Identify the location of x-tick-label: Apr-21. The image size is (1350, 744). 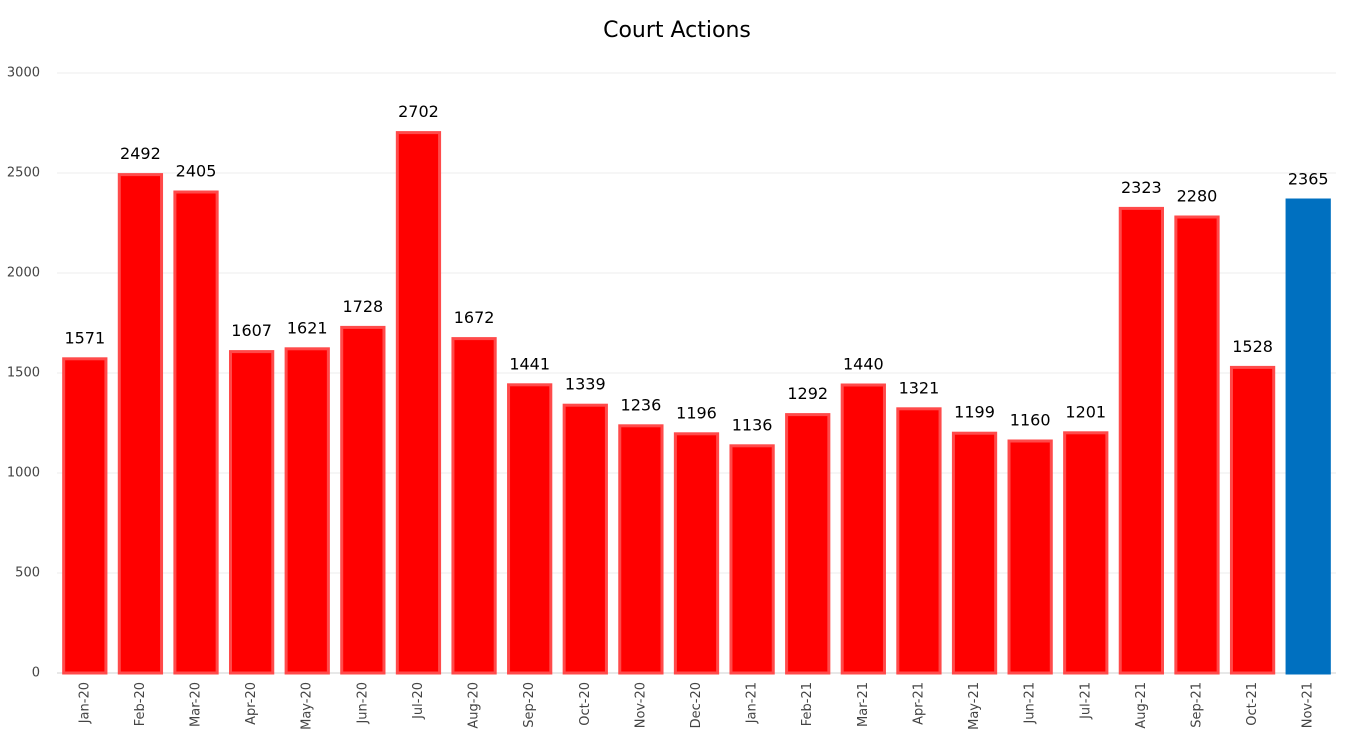
(918, 703).